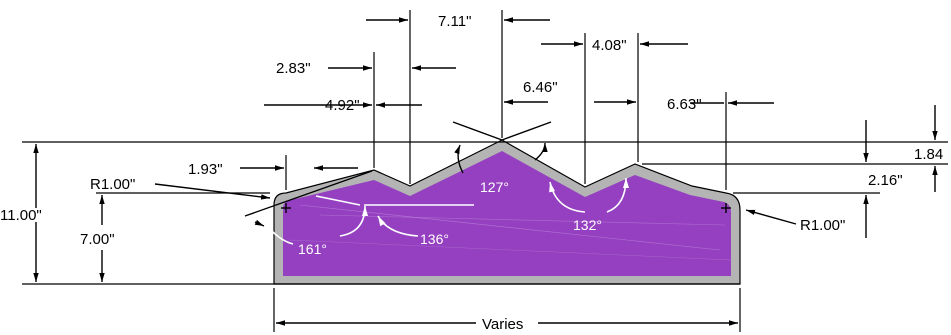  I want to click on dim-label-7-00: 7.00", so click(97, 239).